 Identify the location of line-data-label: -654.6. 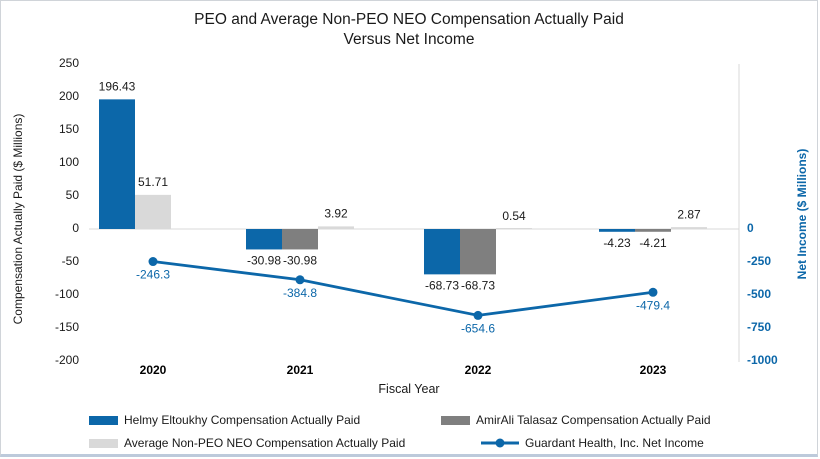
(478, 329).